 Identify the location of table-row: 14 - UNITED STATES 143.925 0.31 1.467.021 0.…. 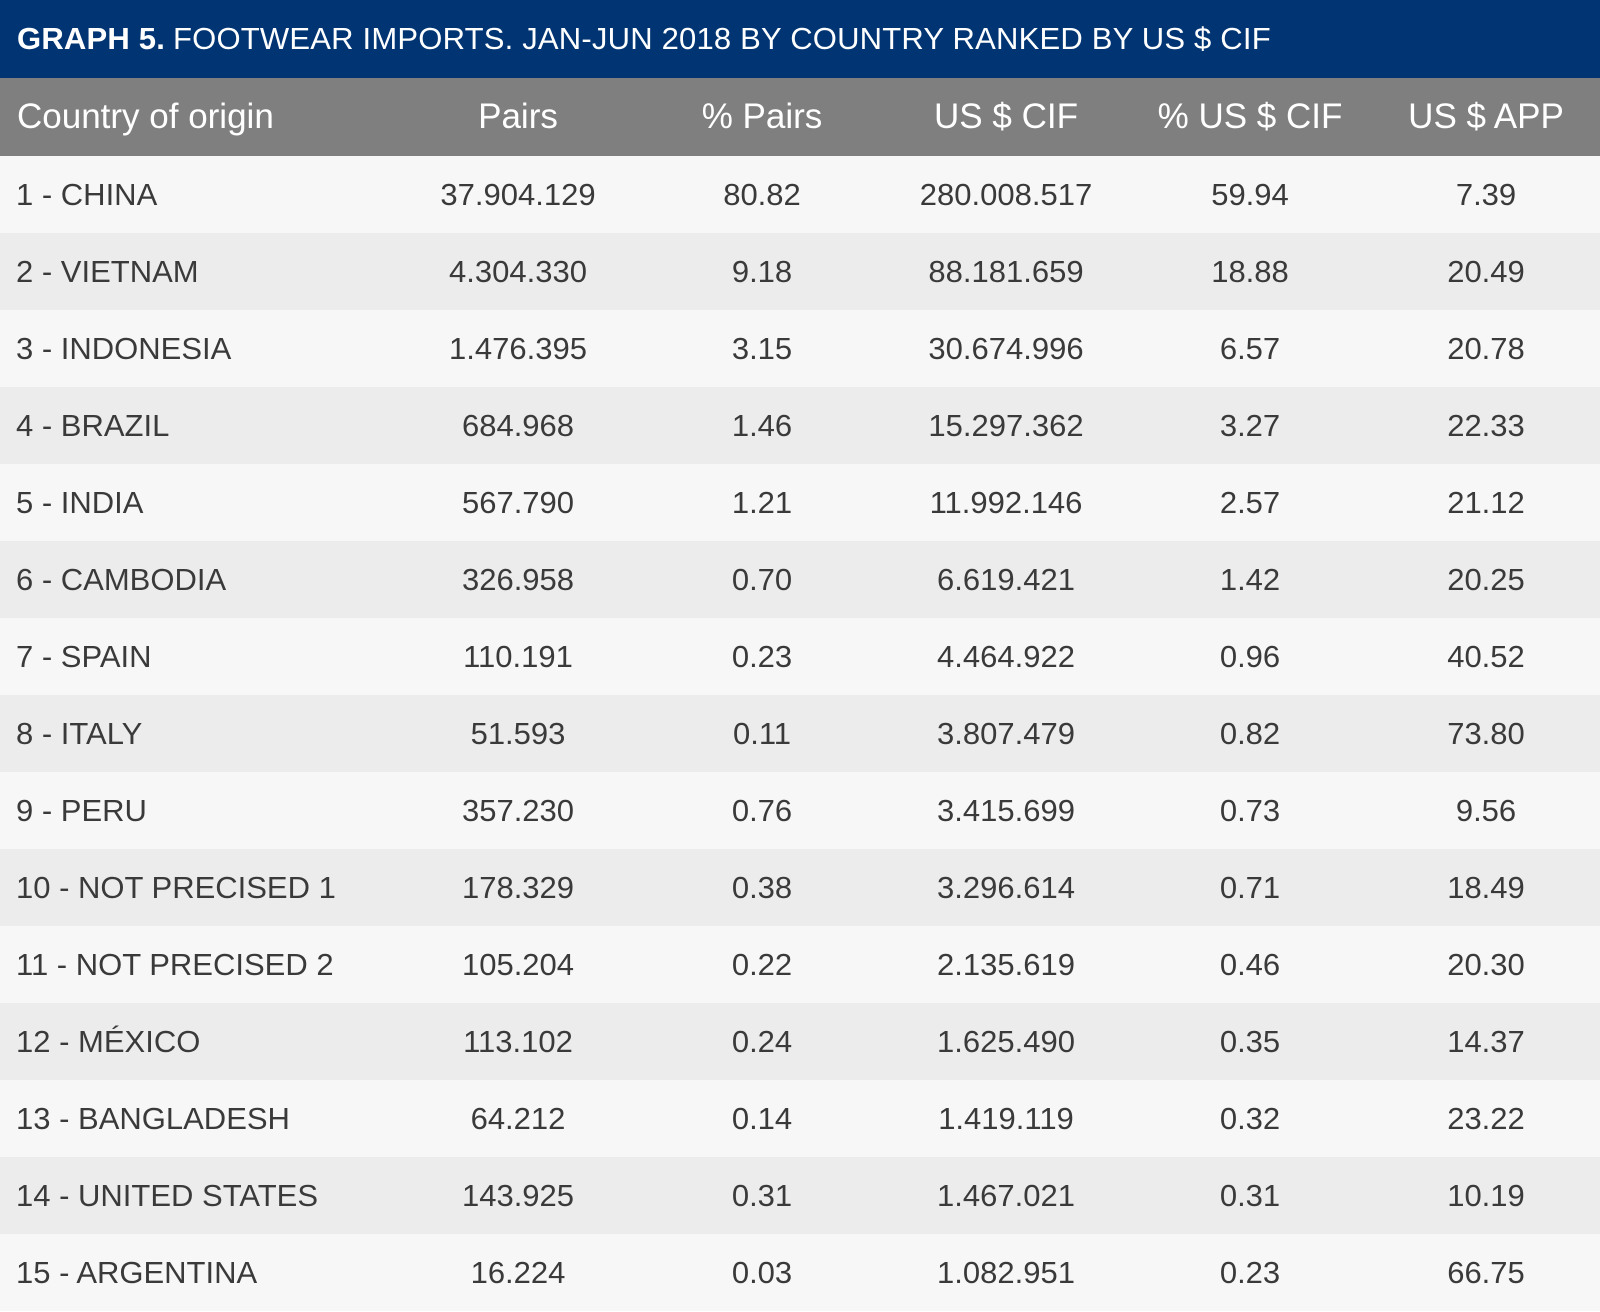
(800, 1195).